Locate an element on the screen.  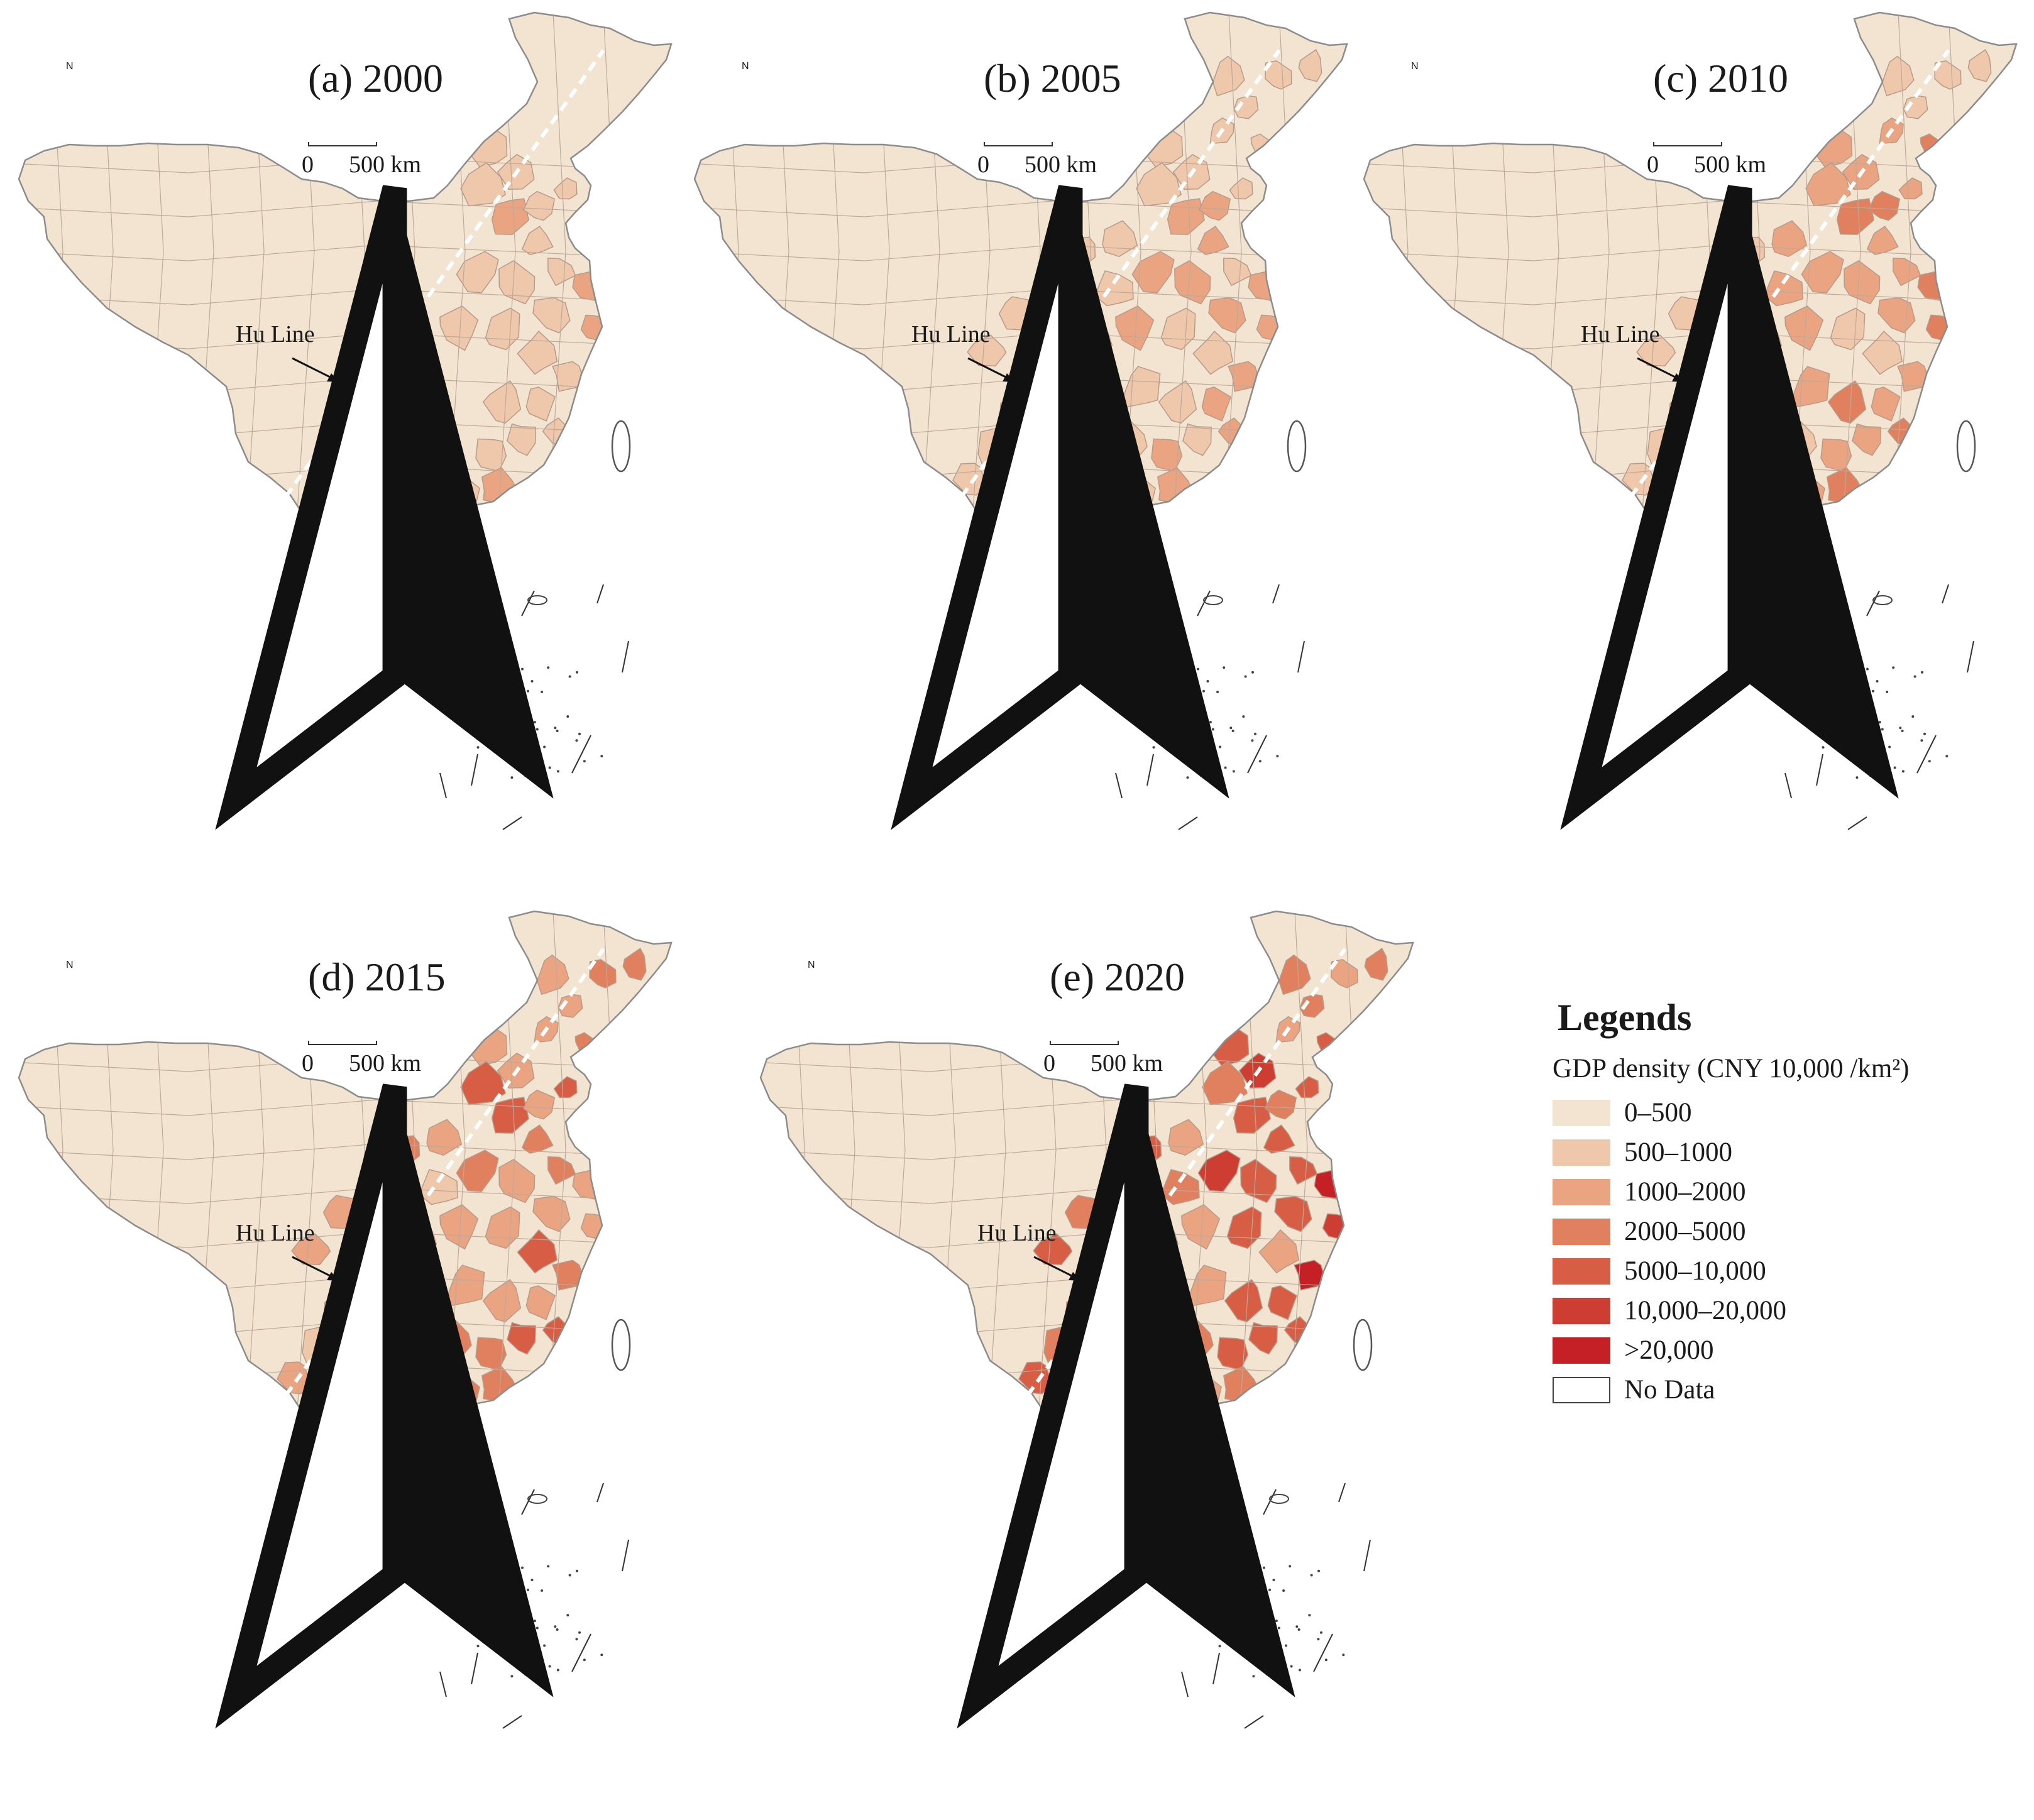
taiwan-island is located at coordinates (1297, 446).